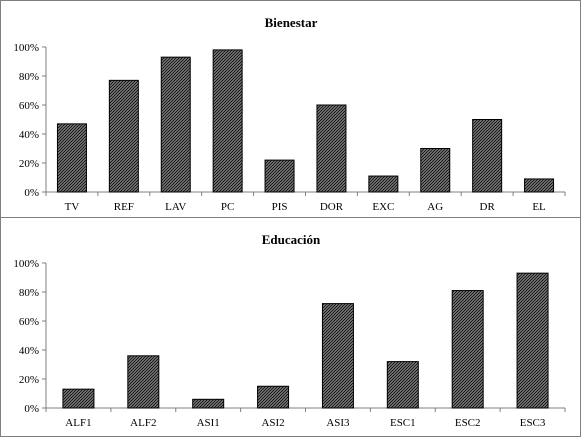  I want to click on x-tick-label: AG, so click(435, 207).